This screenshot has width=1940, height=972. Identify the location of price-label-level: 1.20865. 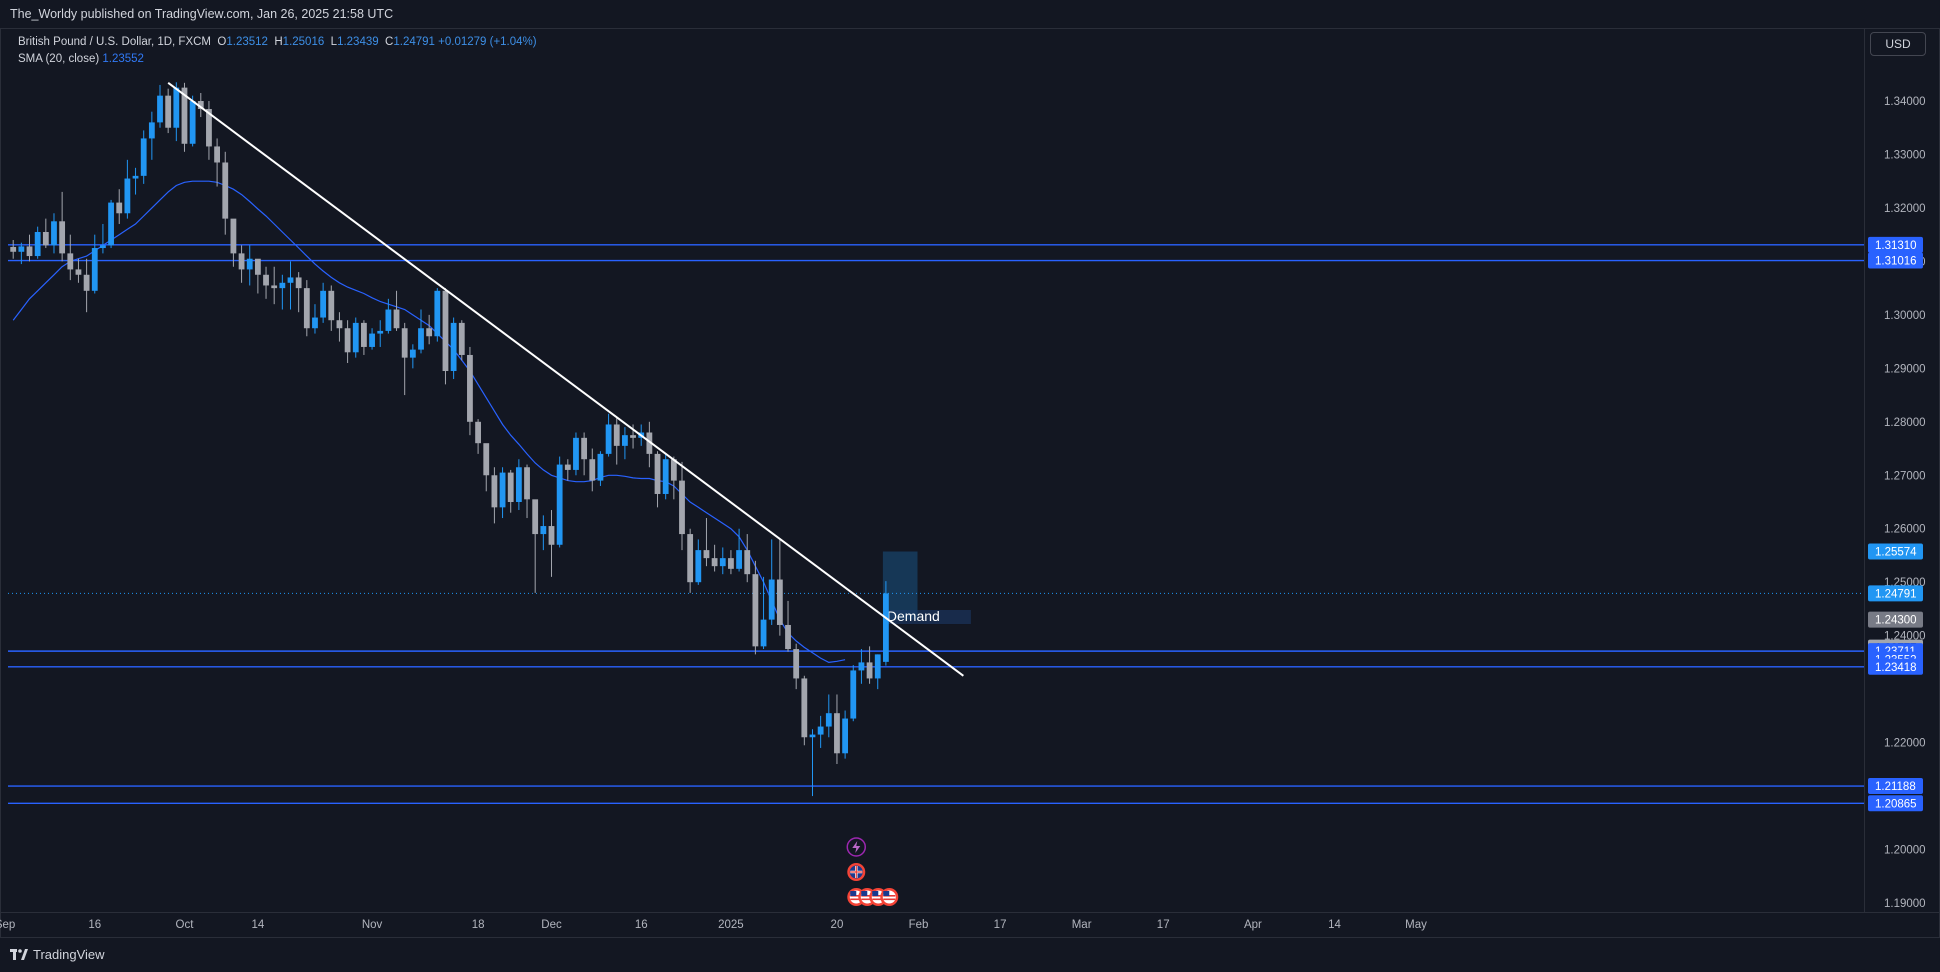
(1895, 803).